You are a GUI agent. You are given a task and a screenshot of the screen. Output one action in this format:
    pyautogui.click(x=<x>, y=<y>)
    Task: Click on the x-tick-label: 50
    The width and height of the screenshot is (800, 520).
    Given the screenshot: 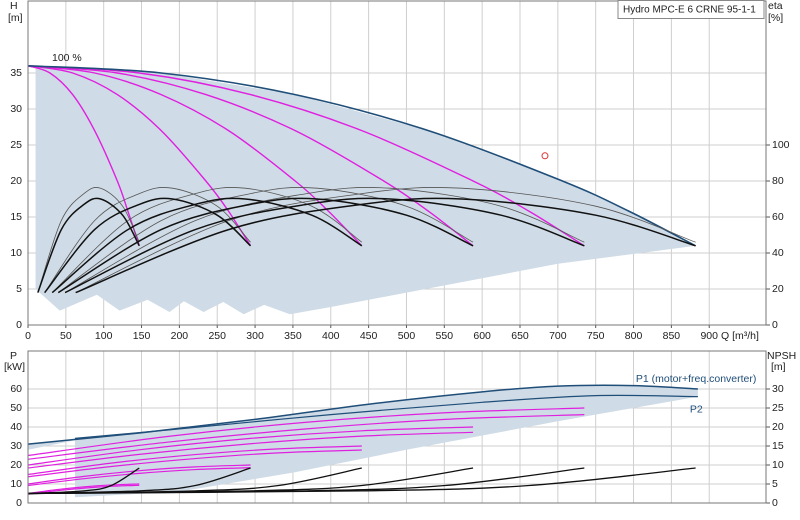 What is the action you would take?
    pyautogui.click(x=66, y=336)
    